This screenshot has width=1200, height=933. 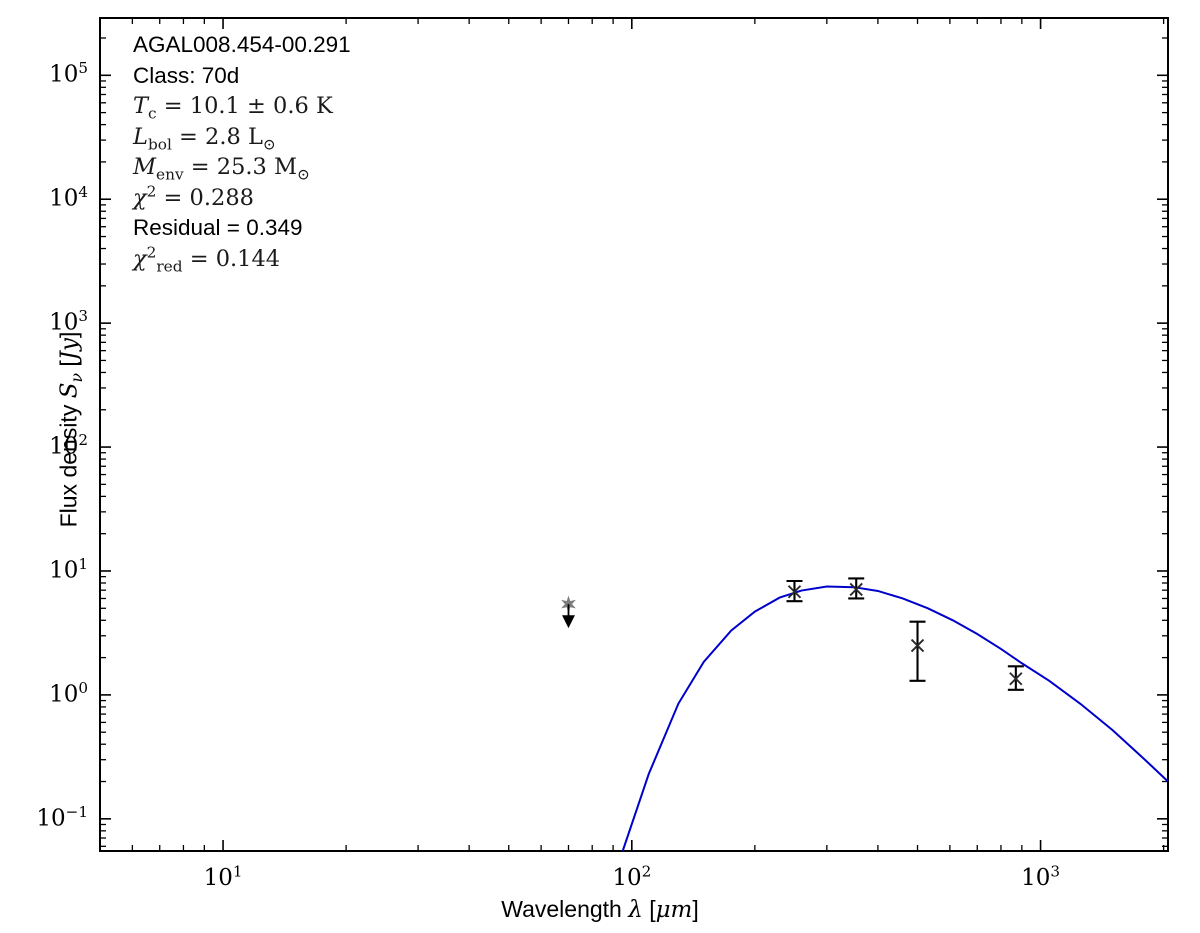 What do you see at coordinates (207, 259) in the screenshot?
I see `annotation-chi2-reduced: χ2red = 0.144` at bounding box center [207, 259].